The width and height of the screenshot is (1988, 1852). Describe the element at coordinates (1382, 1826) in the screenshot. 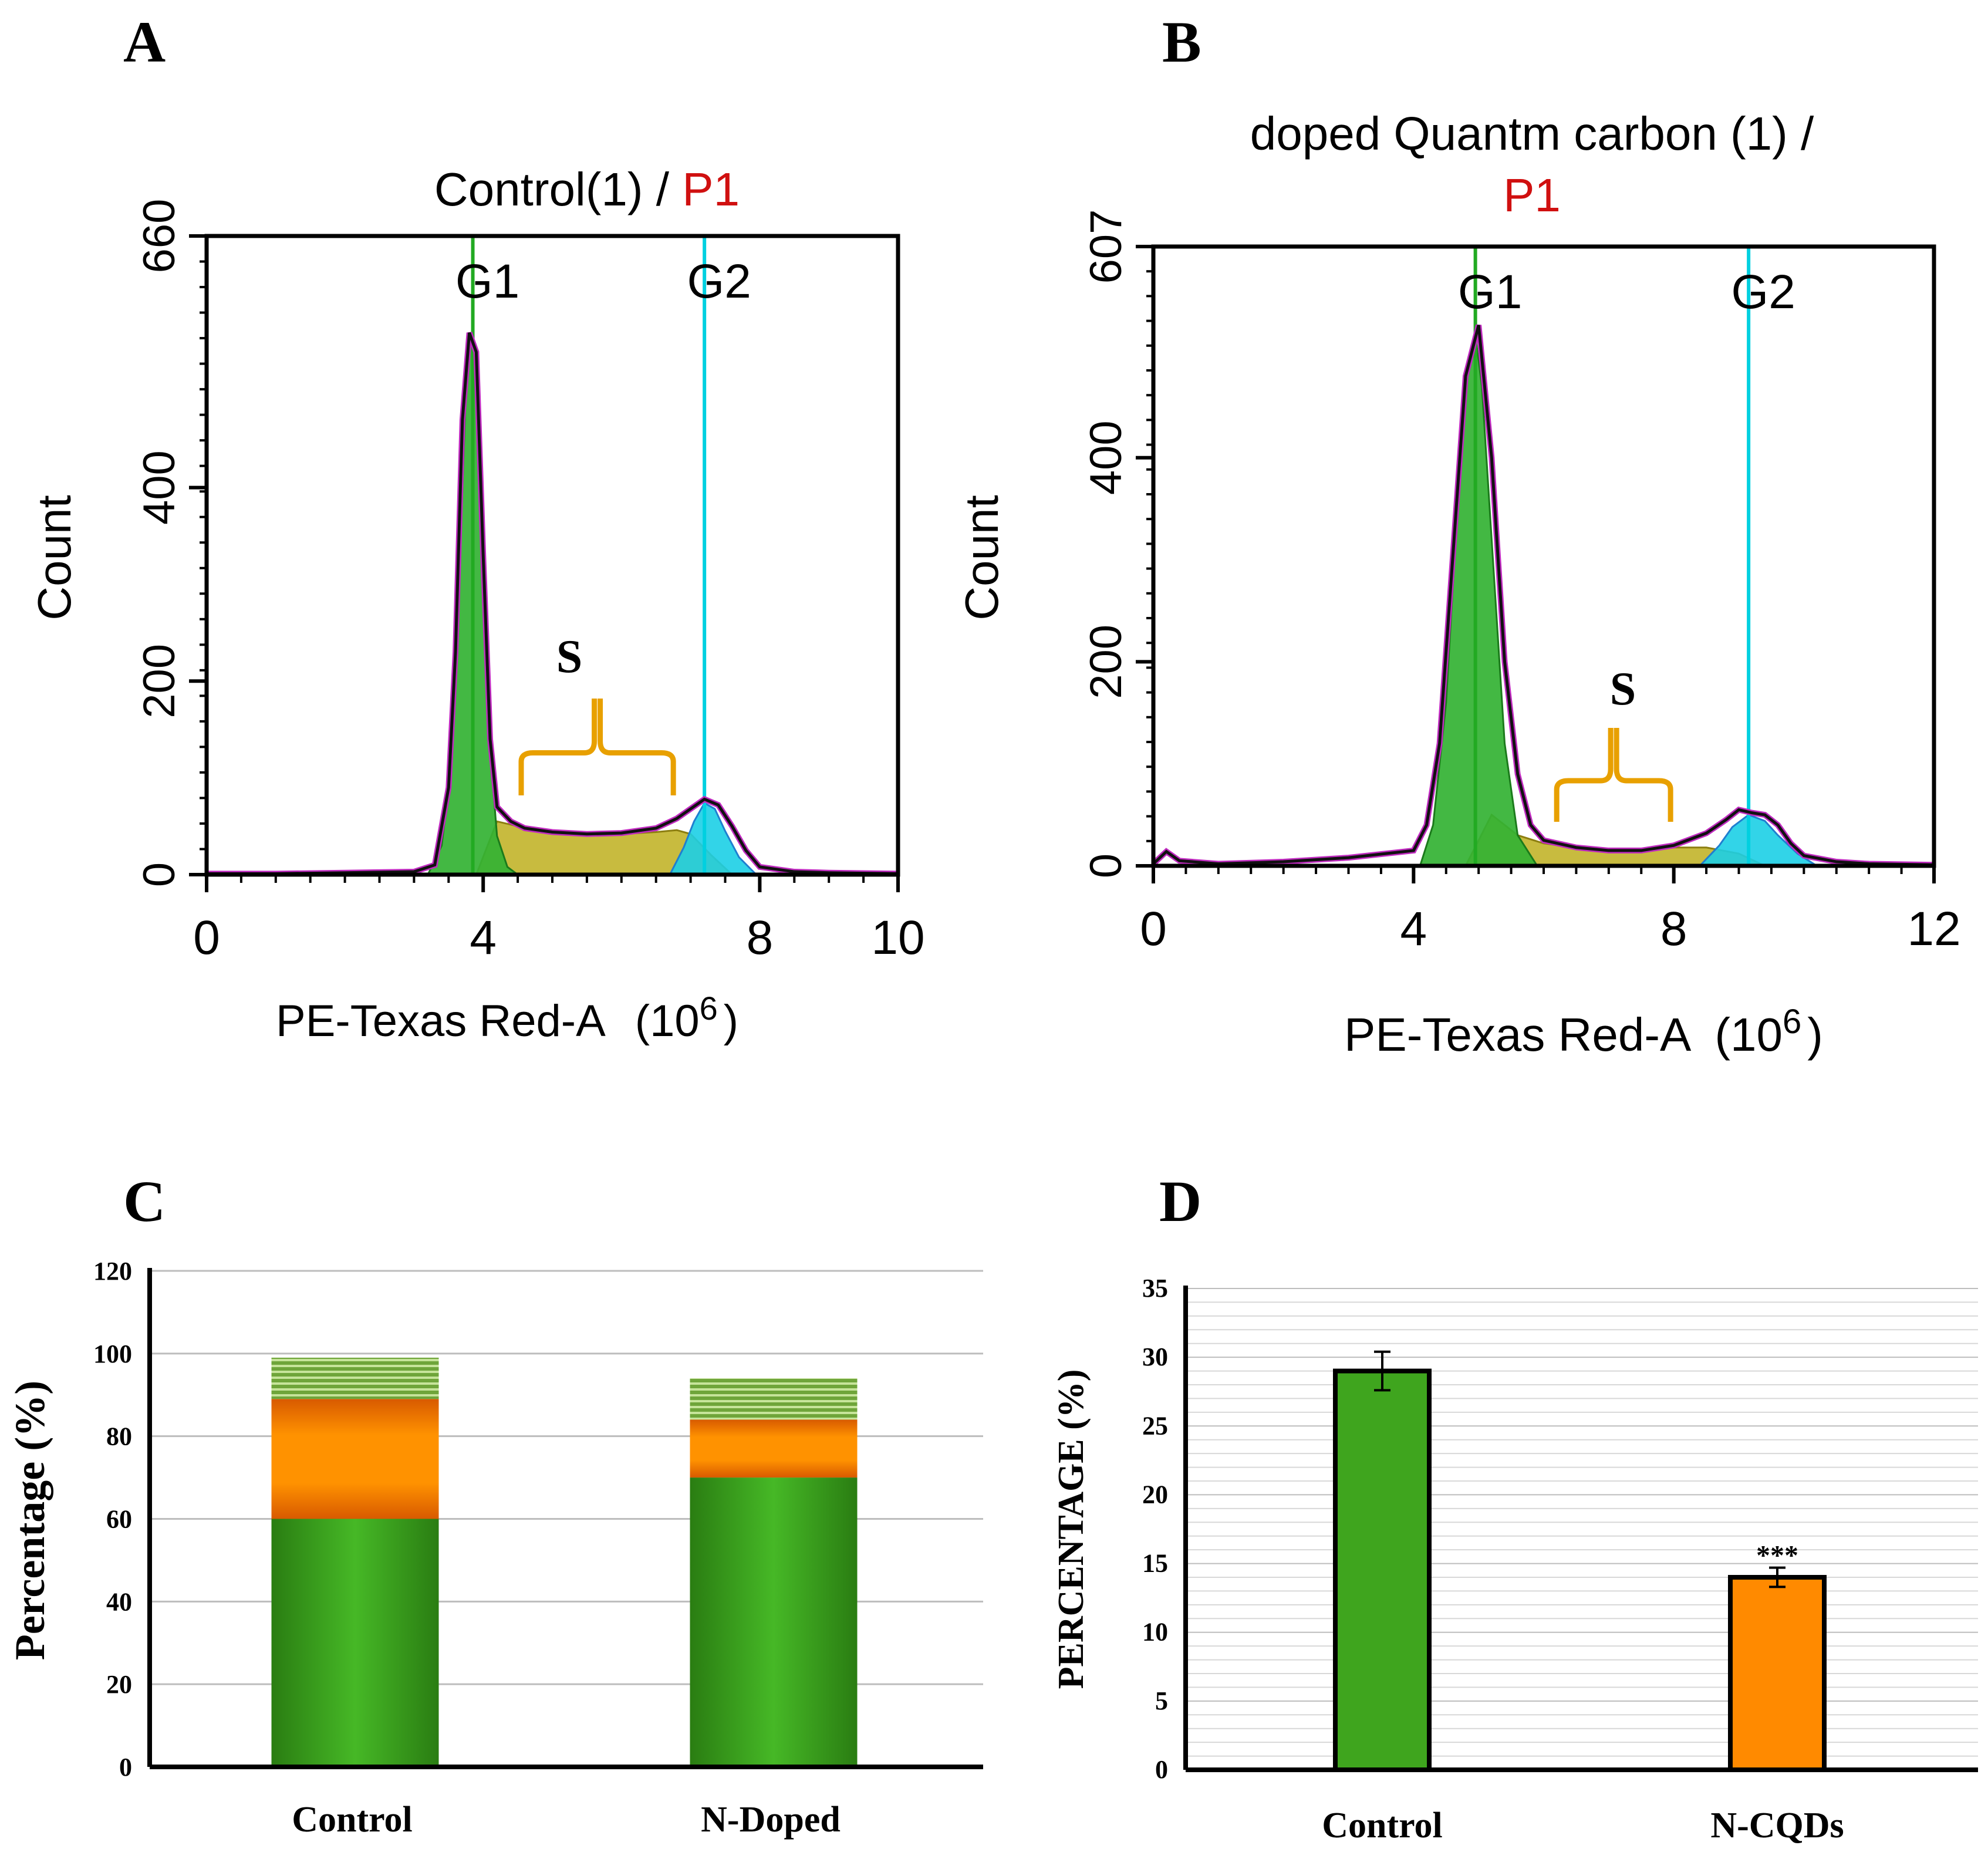

I see `d-x-tick-label: Control` at that location.